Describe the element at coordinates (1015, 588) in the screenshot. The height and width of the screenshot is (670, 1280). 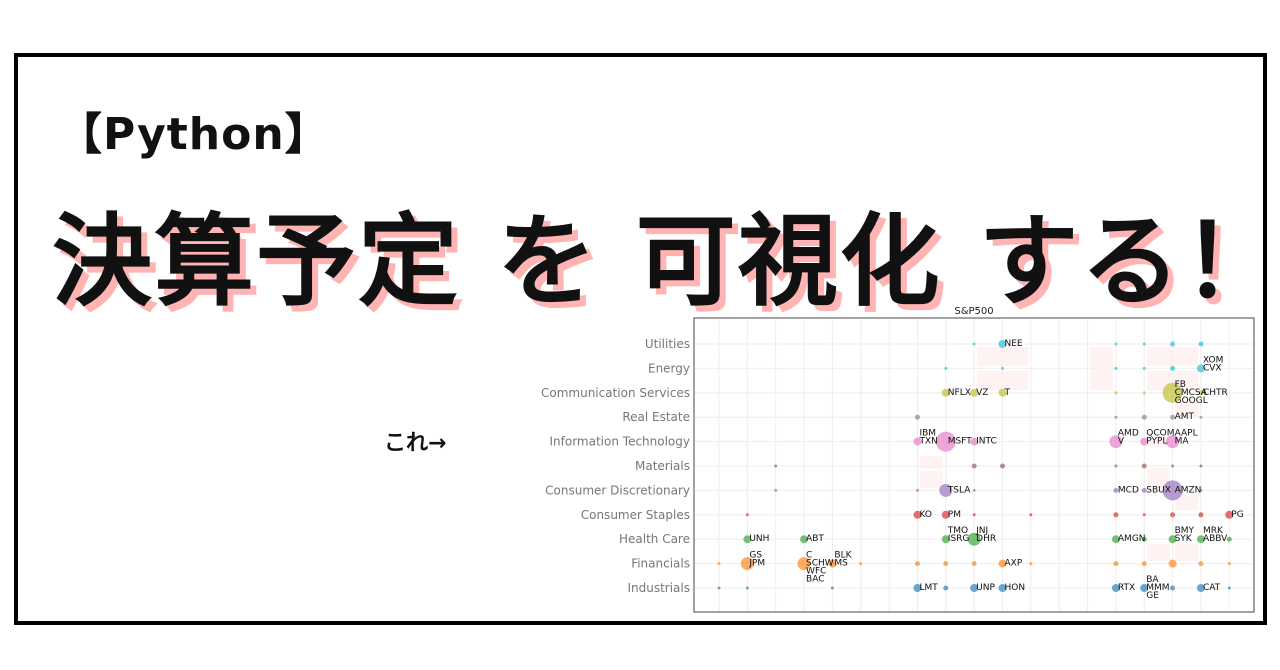
I see `point-label: HON` at that location.